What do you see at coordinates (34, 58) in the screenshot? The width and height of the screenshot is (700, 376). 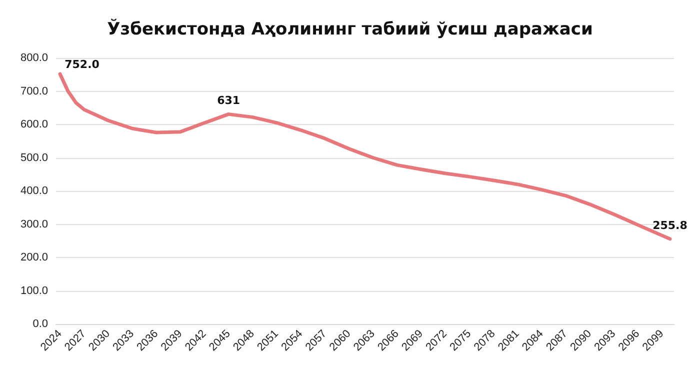 I see `y-tick-label: 800.0` at bounding box center [34, 58].